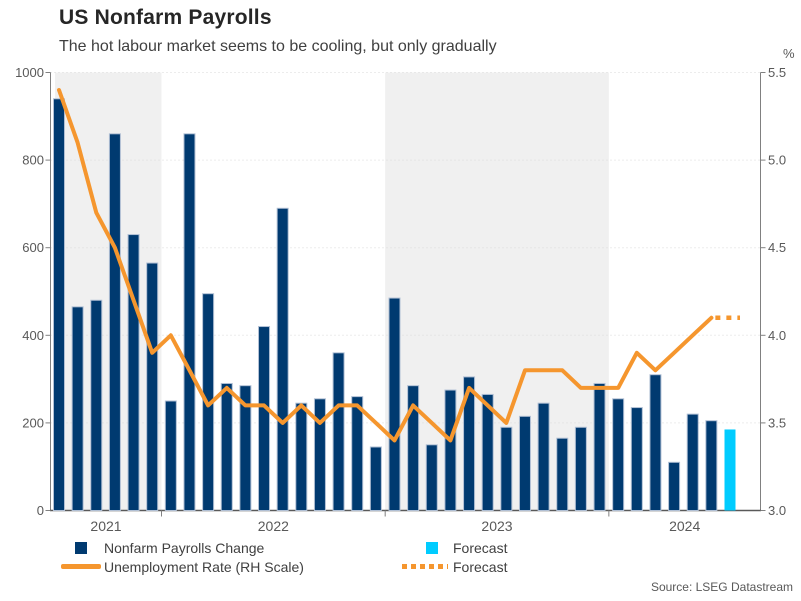 Image resolution: width=801 pixels, height=601 pixels. Describe the element at coordinates (33, 160) in the screenshot. I see `left-axis-tick-label: 800` at that location.